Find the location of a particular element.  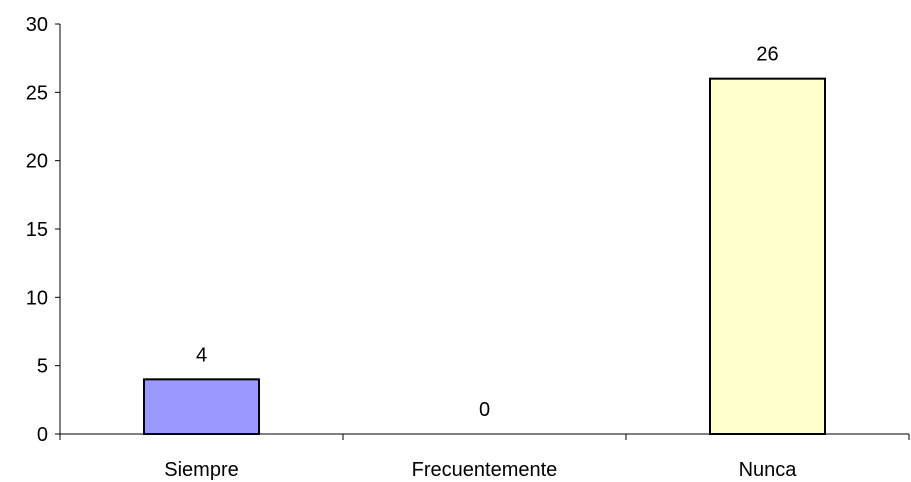

data-label: 4 is located at coordinates (201, 355).